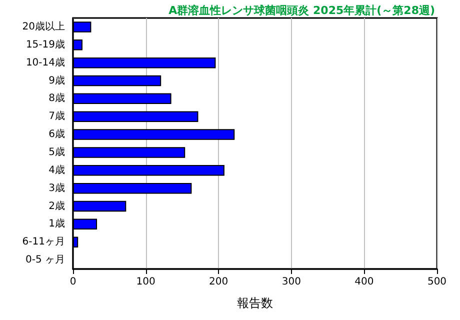 The width and height of the screenshot is (460, 320). Describe the element at coordinates (56, 170) in the screenshot. I see `y-tick-label: 4歳` at that location.